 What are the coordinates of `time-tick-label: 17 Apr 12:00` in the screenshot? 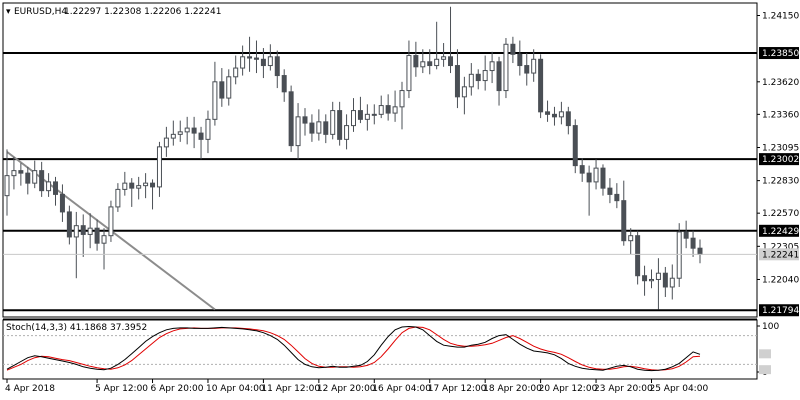 It's located at (457, 389).